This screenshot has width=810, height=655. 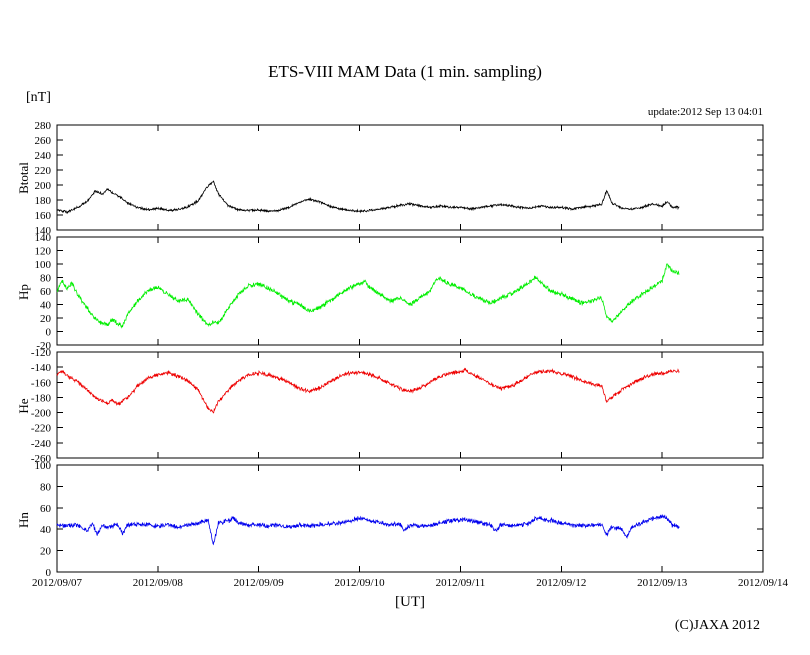 I want to click on x-tick-label: 2012/09/14, so click(x=763, y=583).